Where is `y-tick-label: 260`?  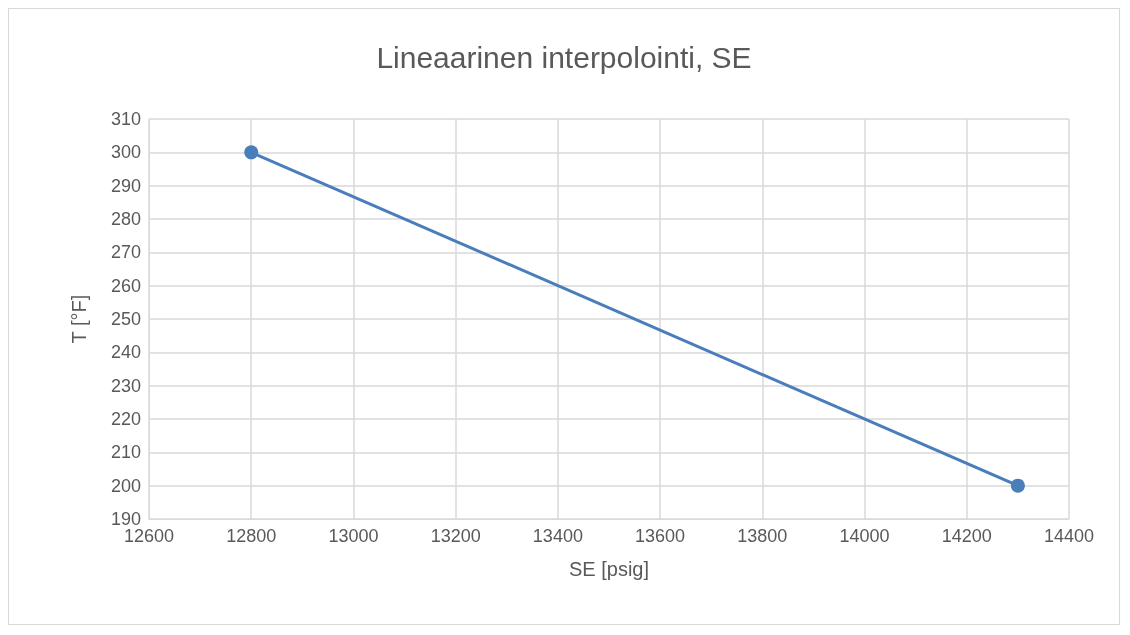 y-tick-label: 260 is located at coordinates (125, 285).